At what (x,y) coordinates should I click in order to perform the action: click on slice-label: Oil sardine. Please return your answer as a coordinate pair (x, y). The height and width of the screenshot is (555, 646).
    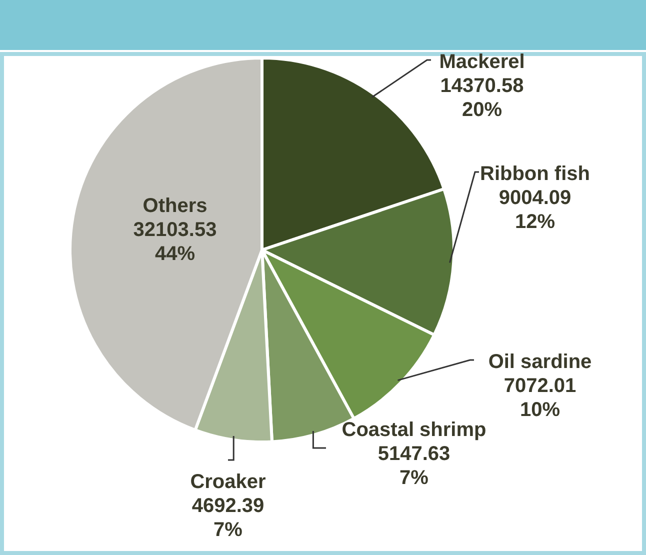
    Looking at the image, I should click on (540, 362).